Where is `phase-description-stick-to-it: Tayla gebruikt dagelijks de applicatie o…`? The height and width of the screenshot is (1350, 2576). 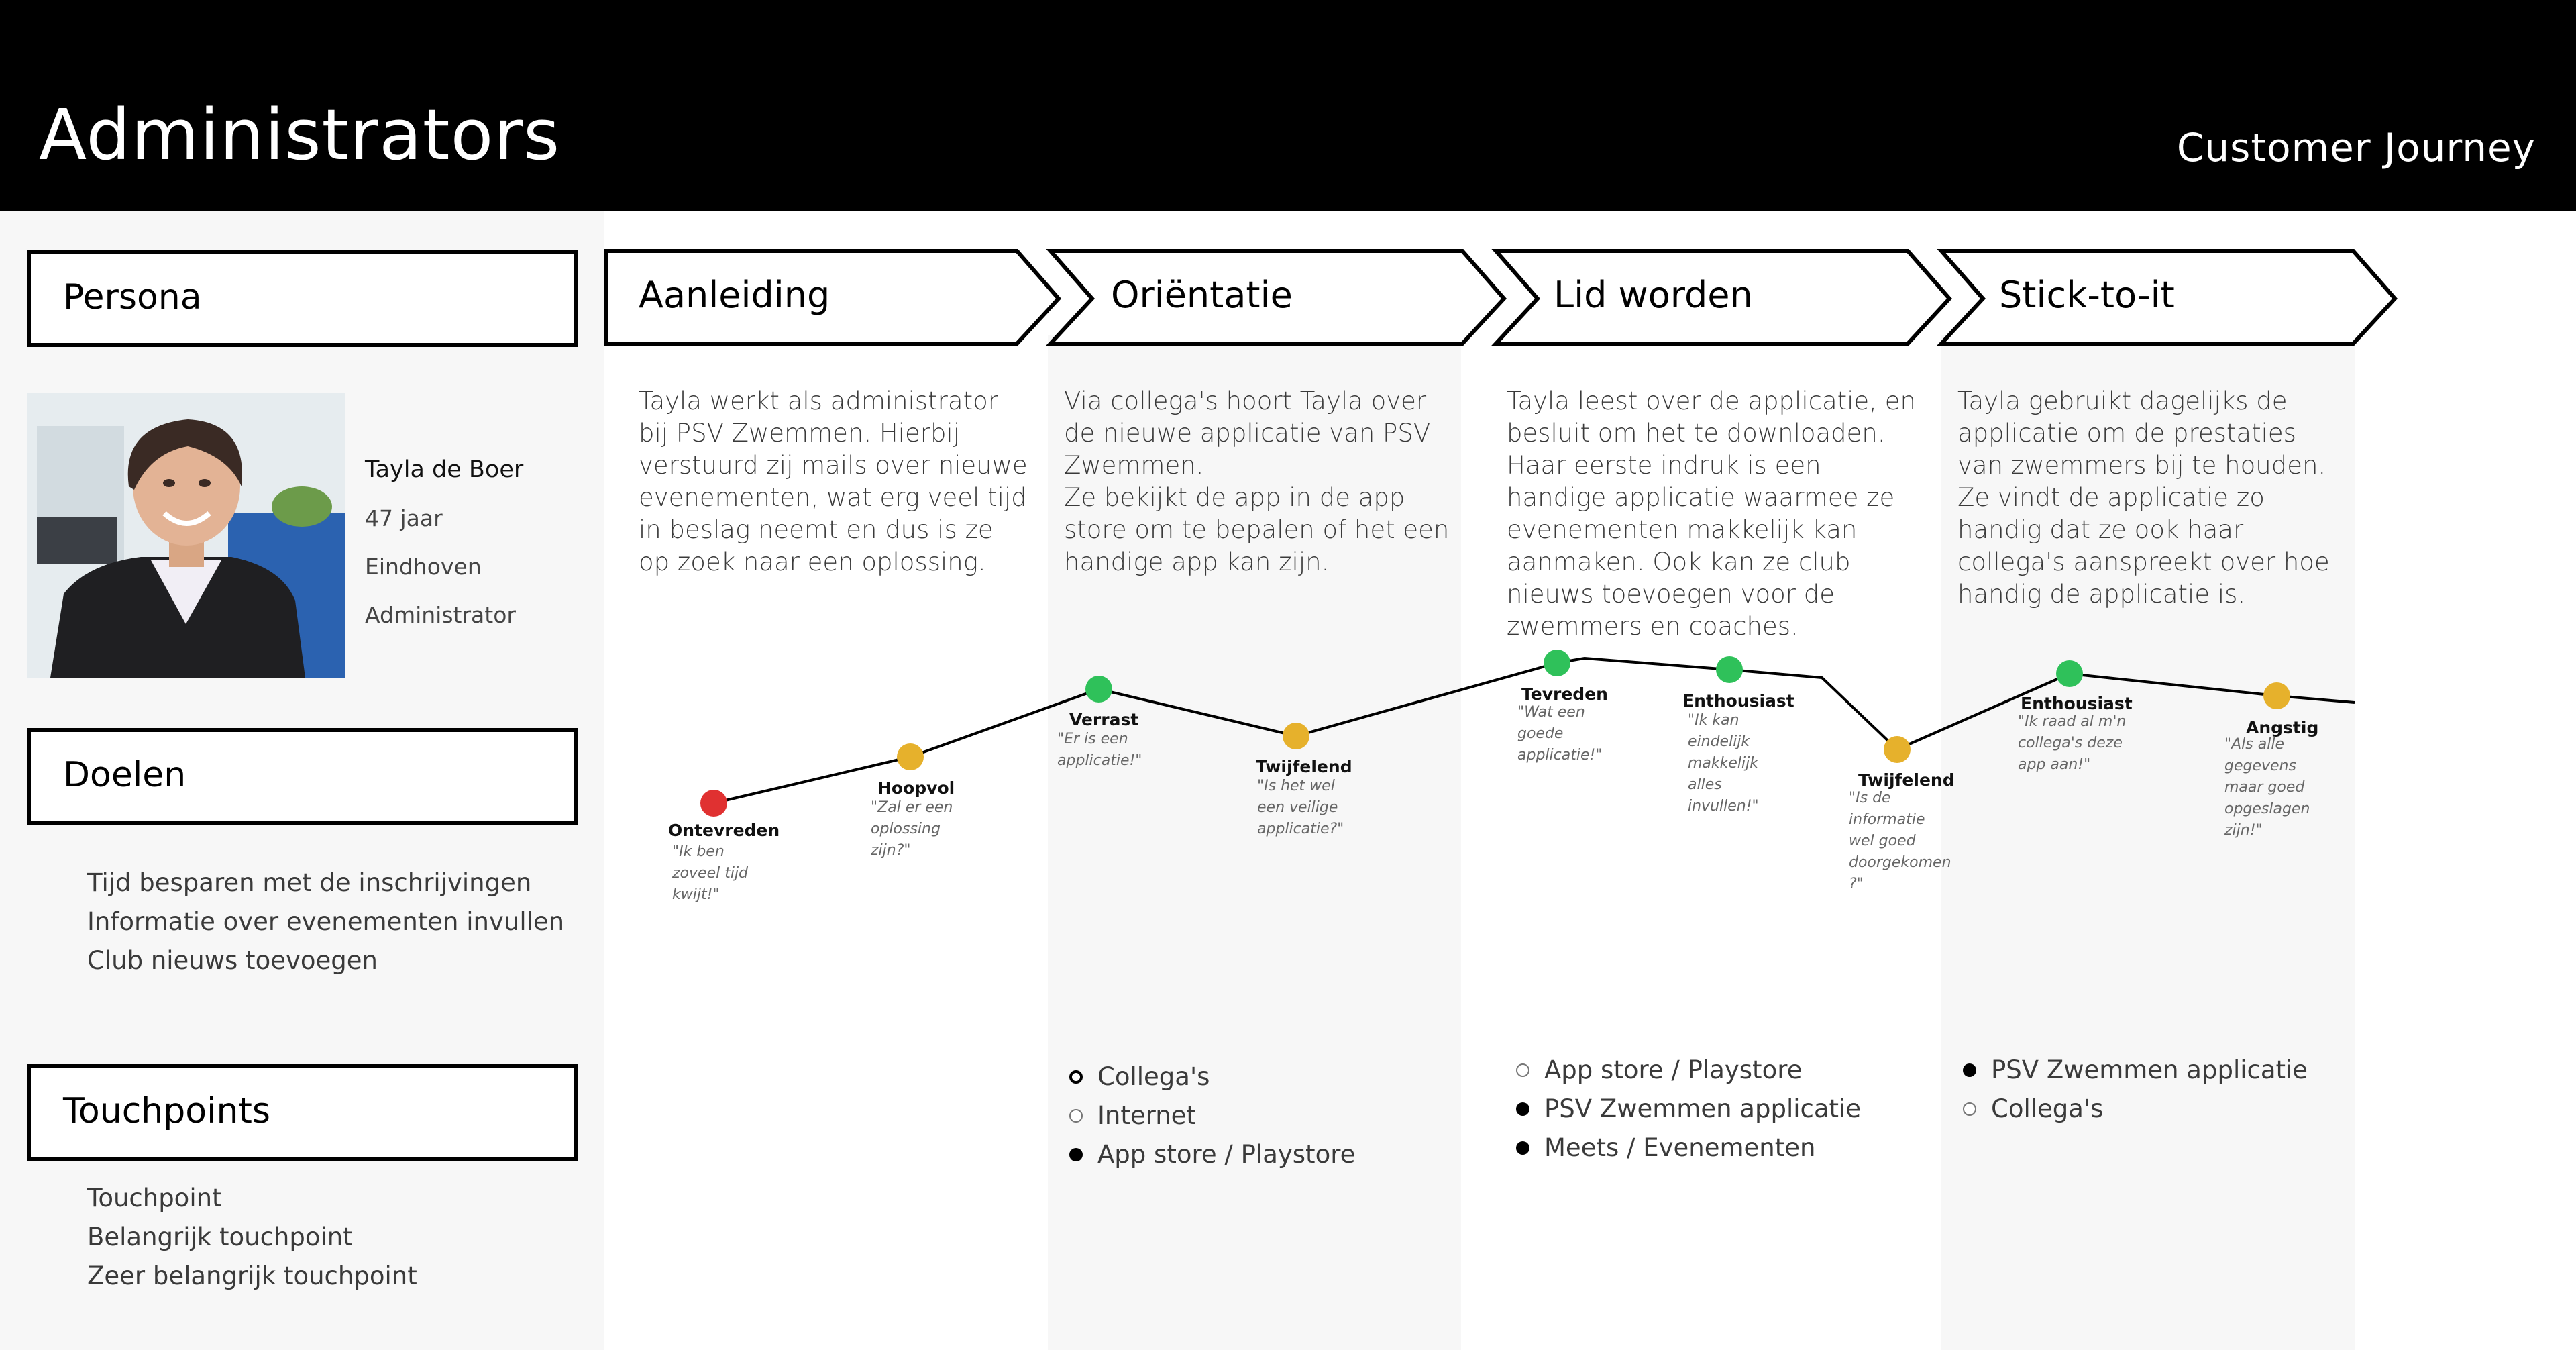 phase-description-stick-to-it: Tayla gebruikt dagelijks de applicatie o… is located at coordinates (2143, 497).